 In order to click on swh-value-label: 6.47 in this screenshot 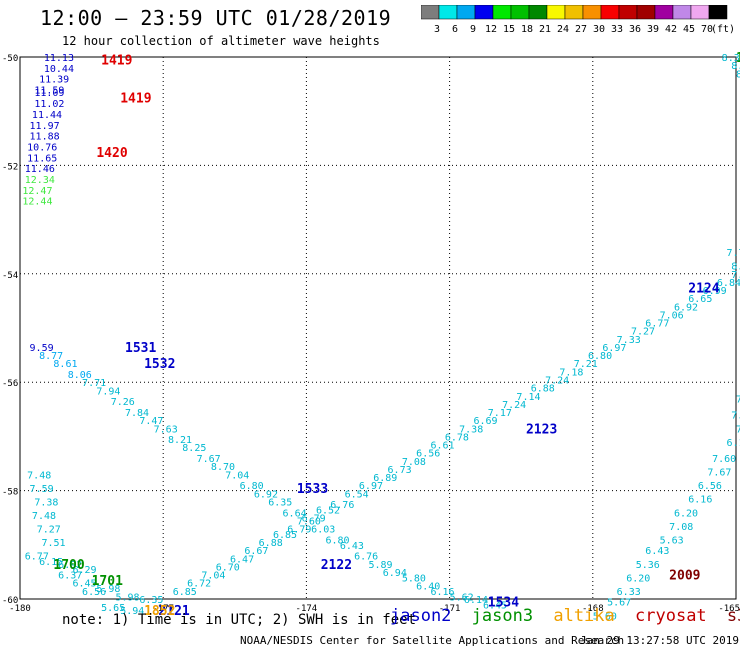, I will do `click(242, 559)`.